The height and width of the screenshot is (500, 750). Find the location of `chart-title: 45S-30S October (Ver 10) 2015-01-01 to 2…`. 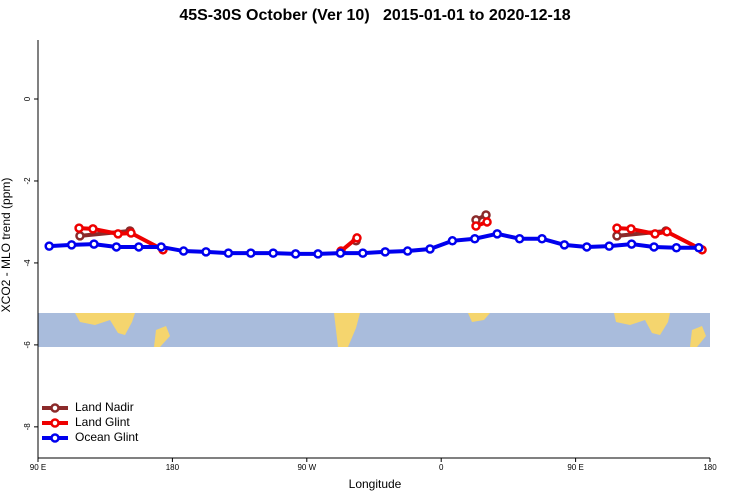

chart-title: 45S-30S October (Ver 10) 2015-01-01 to 2… is located at coordinates (374, 15).